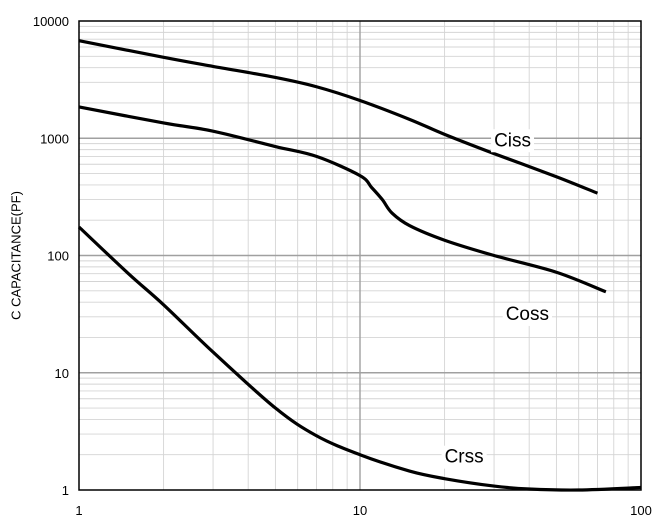 The image size is (656, 525). What do you see at coordinates (496, 299) in the screenshot?
I see `series-labels: Ciss Coss Crss` at bounding box center [496, 299].